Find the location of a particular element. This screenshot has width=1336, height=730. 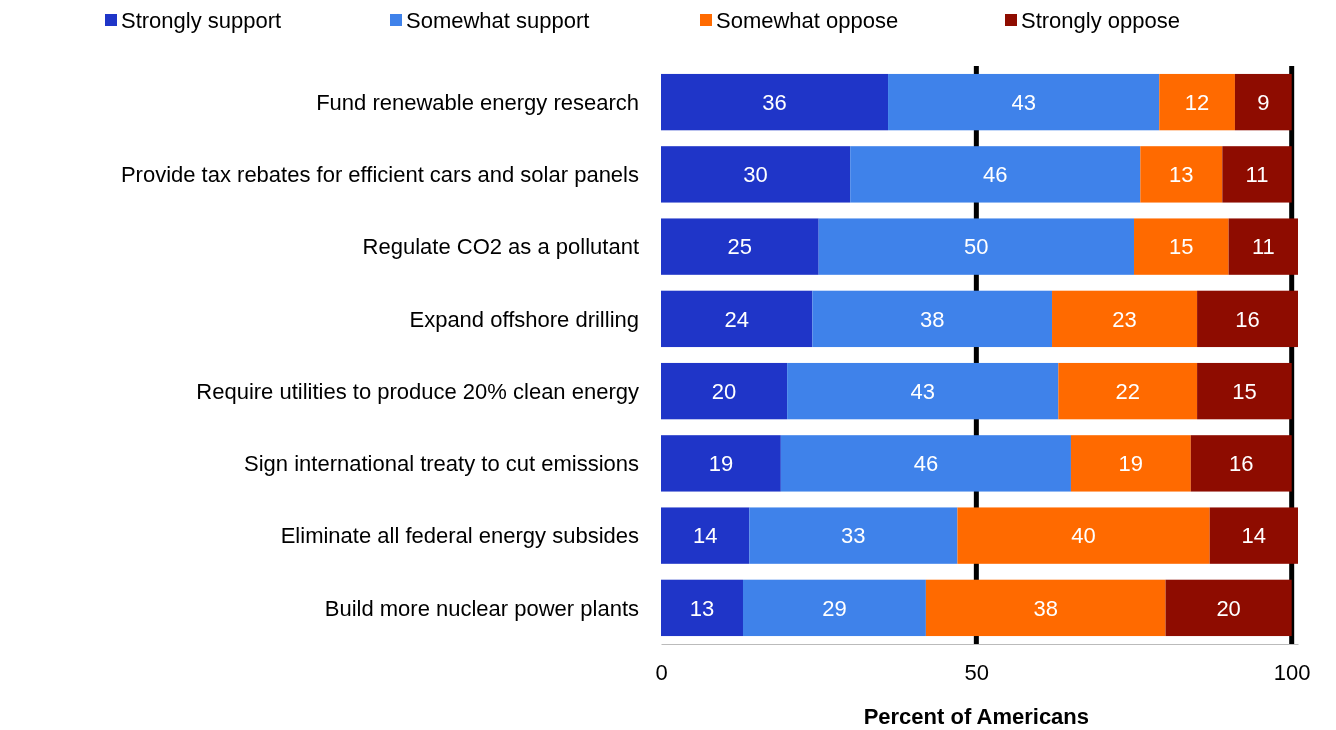

data-label: 24 is located at coordinates (736, 319).